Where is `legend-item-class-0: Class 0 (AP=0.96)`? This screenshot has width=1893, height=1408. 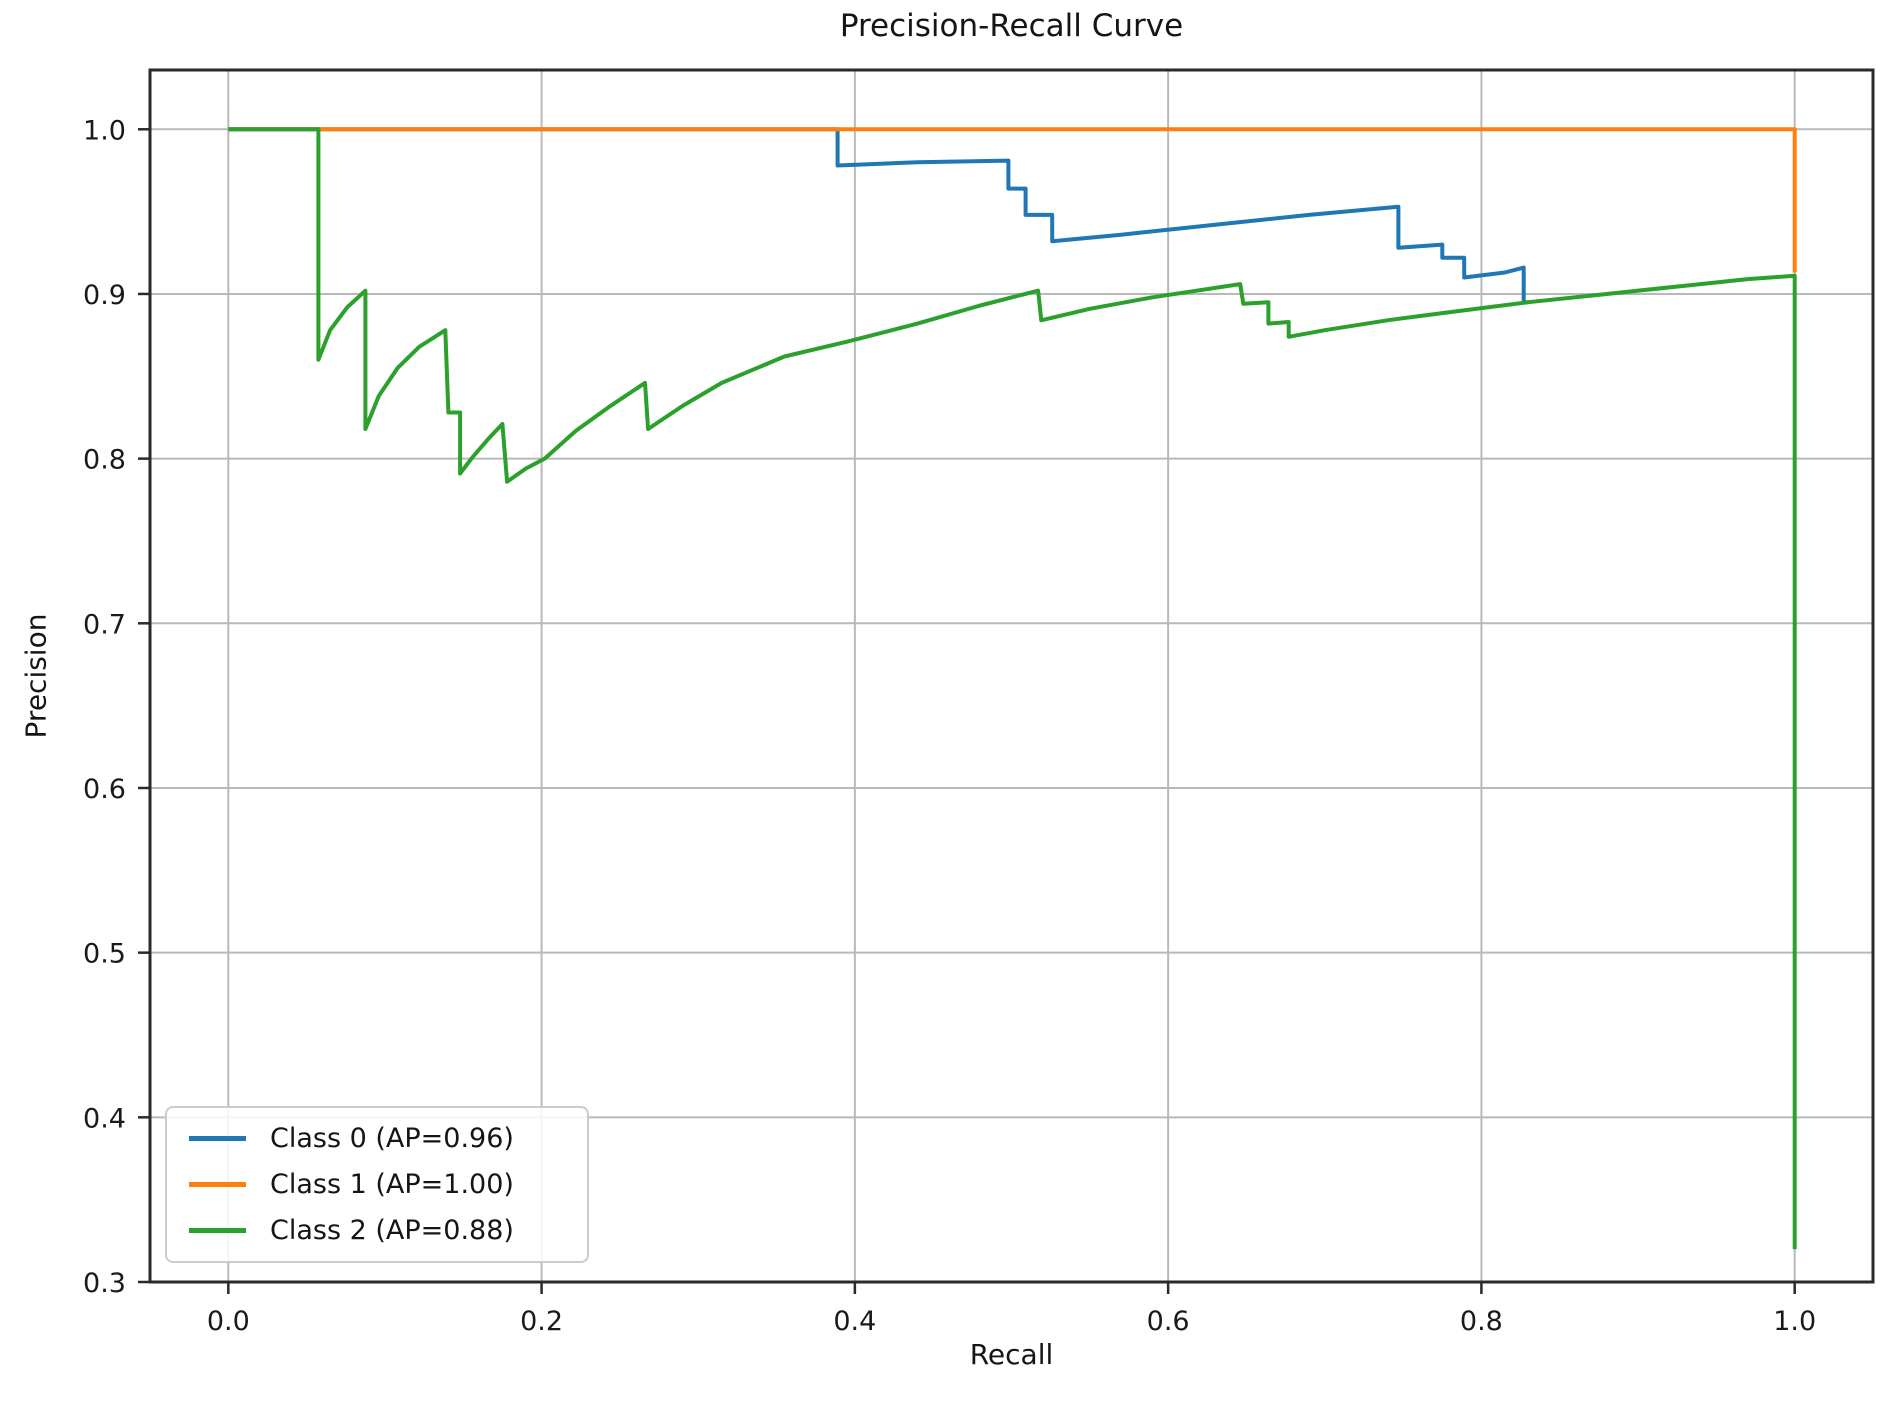 legend-item-class-0: Class 0 (AP=0.96) is located at coordinates (377, 1138).